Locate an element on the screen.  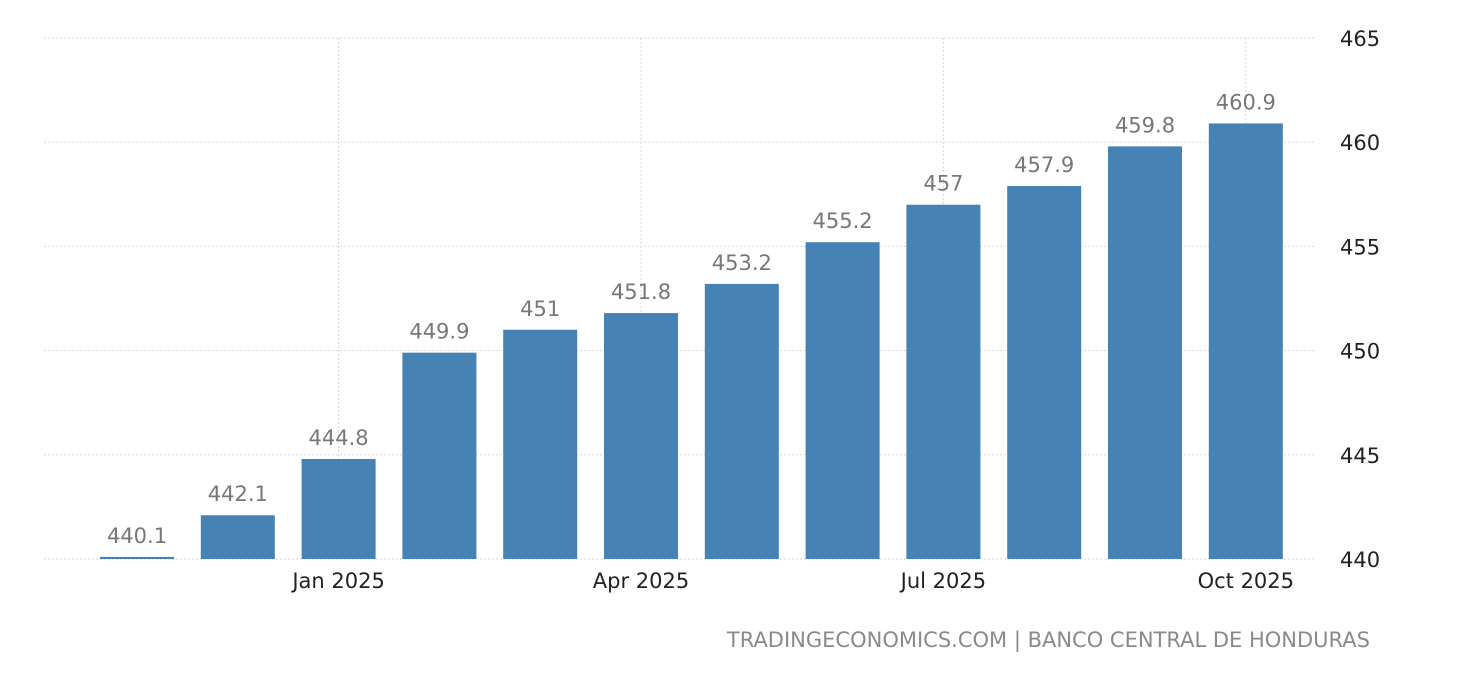
data-label: 444.8 is located at coordinates (339, 438).